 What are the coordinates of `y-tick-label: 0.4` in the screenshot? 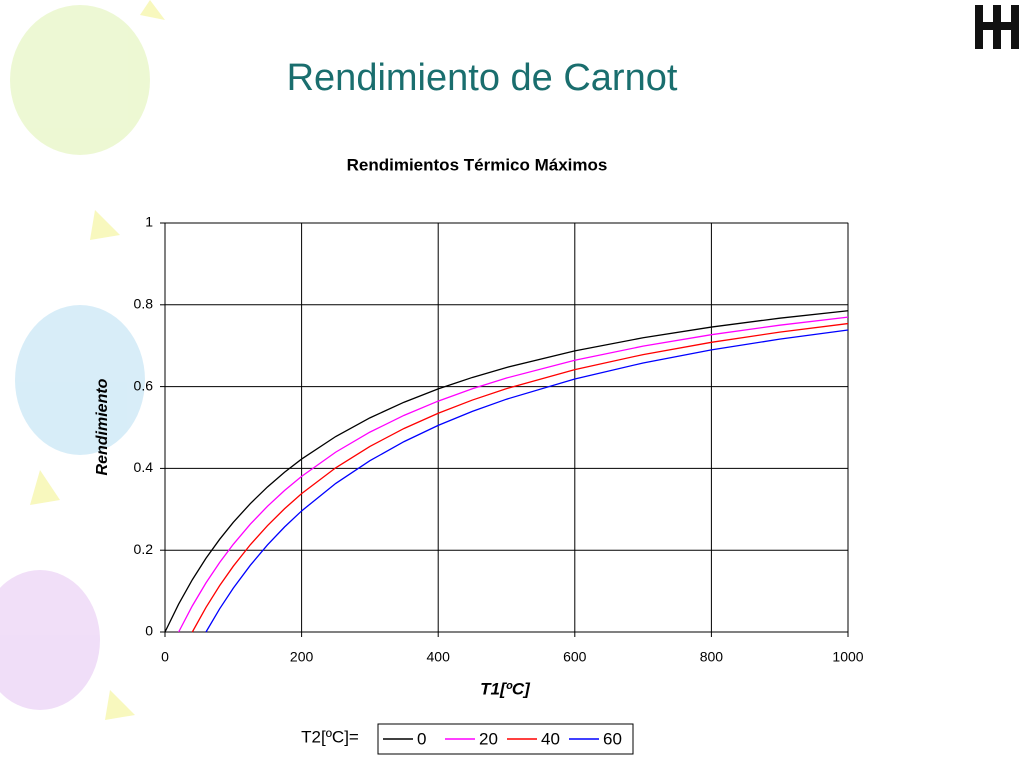 It's located at (144, 467).